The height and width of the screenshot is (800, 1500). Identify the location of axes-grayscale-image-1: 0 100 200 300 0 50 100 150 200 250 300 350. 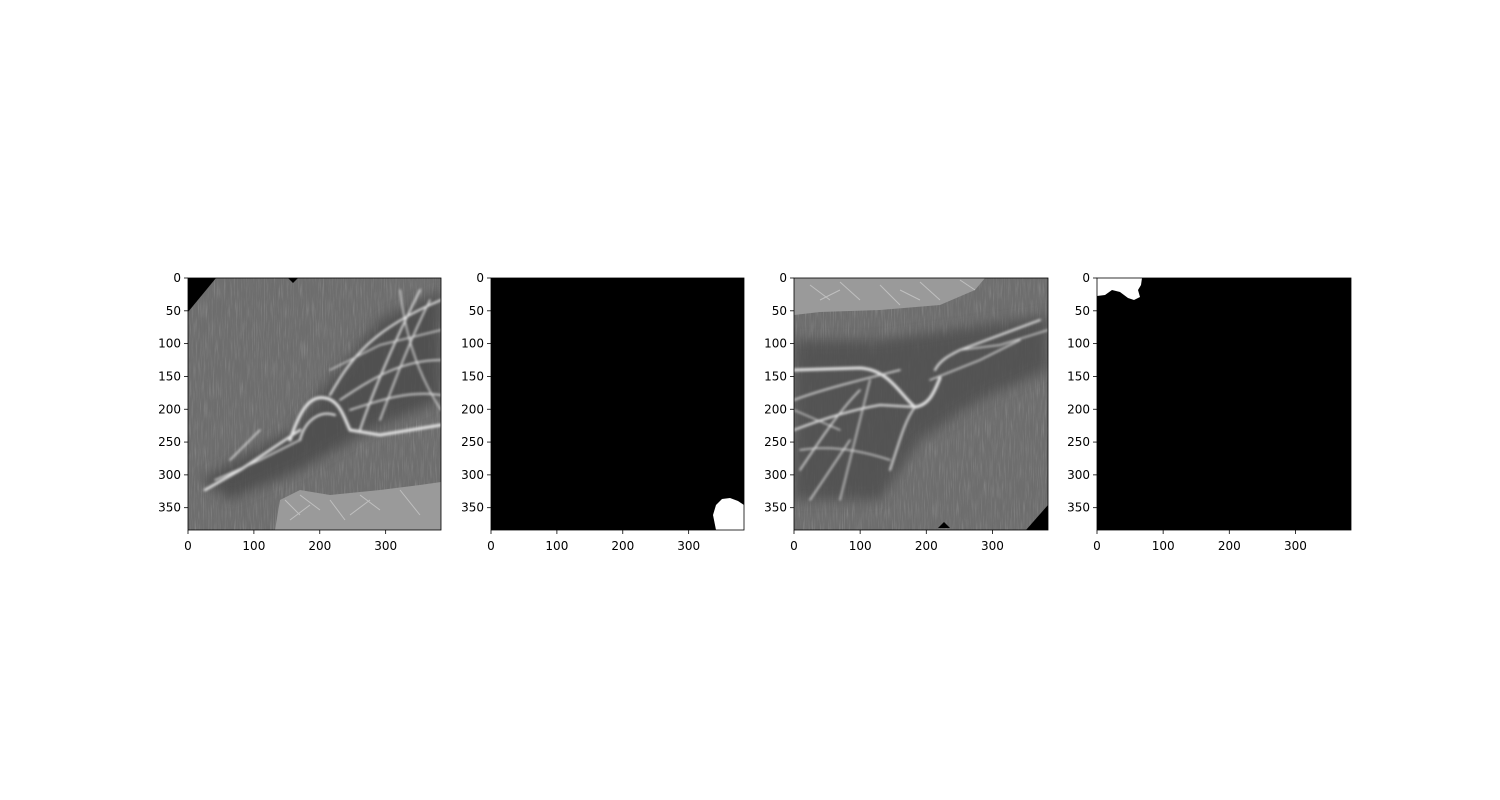
(277, 412).